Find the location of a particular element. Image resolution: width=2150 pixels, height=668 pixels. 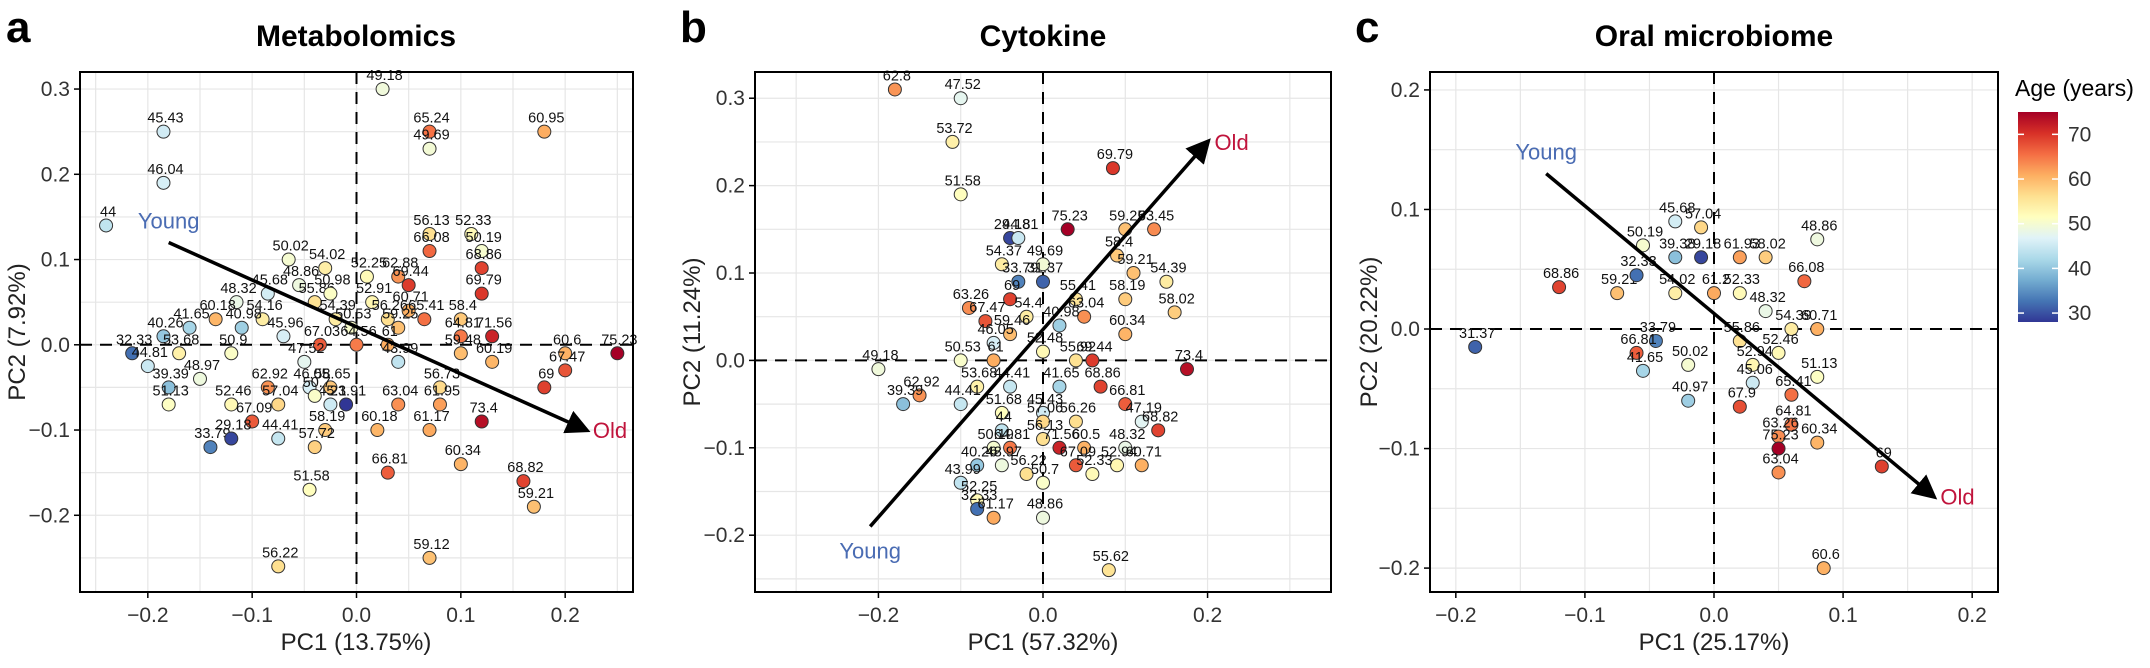

point-age-label: 71.56 is located at coordinates (1061, 435).